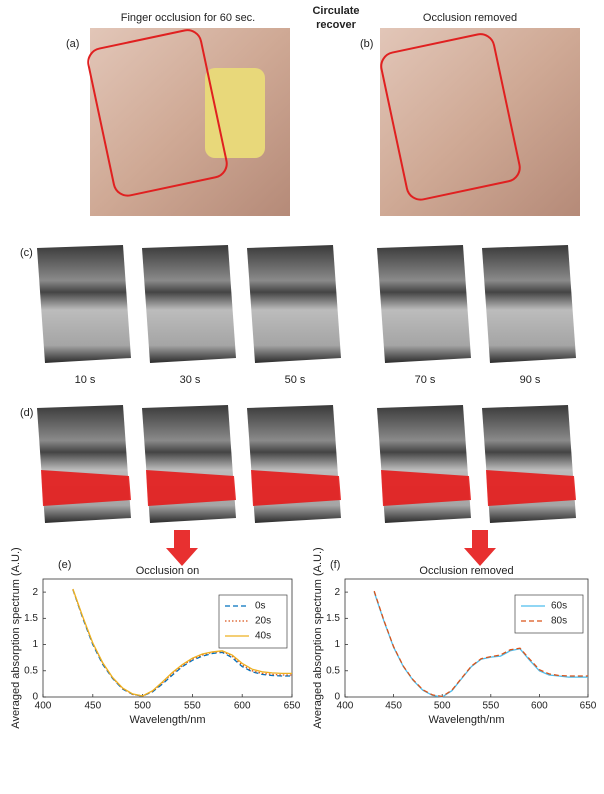  Describe the element at coordinates (64, 565) in the screenshot. I see `panel-label: (e)` at that location.